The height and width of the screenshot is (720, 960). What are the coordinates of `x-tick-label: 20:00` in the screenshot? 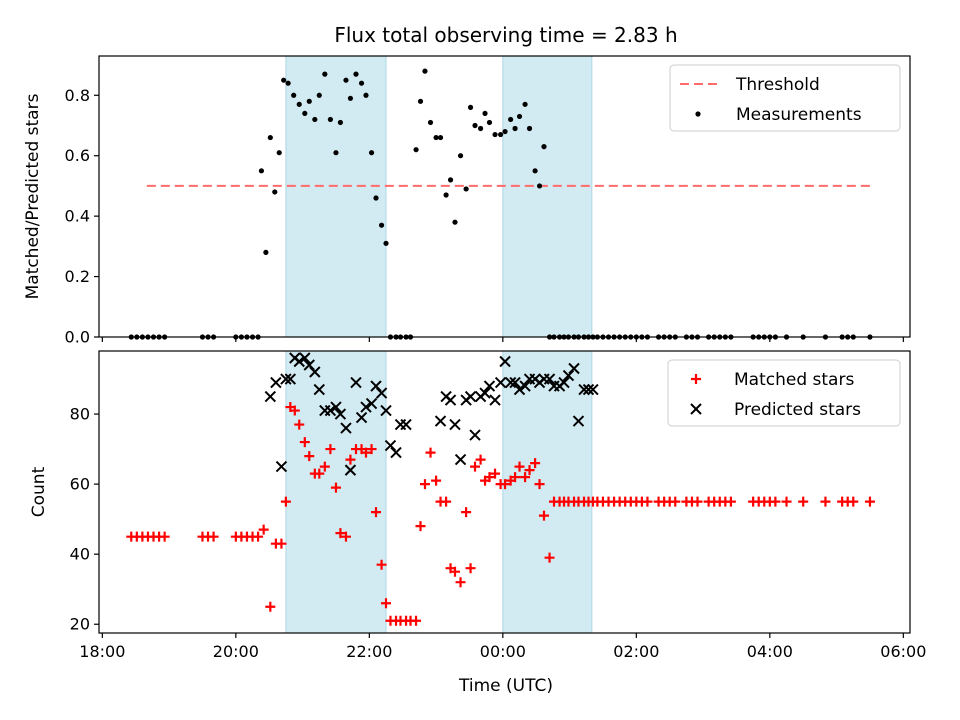 It's located at (236, 651).